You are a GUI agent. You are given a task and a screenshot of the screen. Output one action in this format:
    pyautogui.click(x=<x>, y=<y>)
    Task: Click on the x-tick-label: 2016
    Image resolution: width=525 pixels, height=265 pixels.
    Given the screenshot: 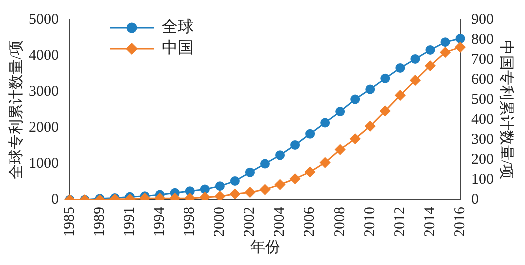 What is the action you would take?
    pyautogui.click(x=460, y=221)
    